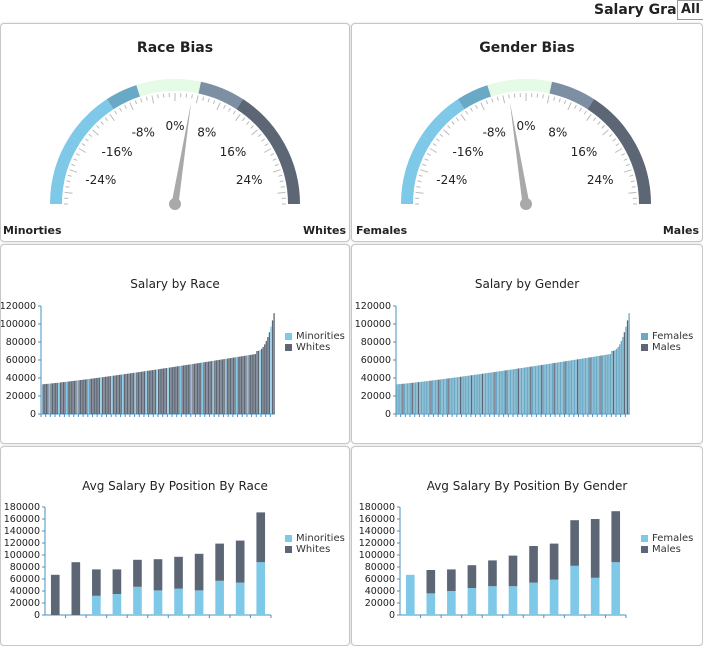 Image resolution: width=703 pixels, height=646 pixels. What do you see at coordinates (233, 152) in the screenshot?
I see `gauge-tick-label: 16%` at bounding box center [233, 152].